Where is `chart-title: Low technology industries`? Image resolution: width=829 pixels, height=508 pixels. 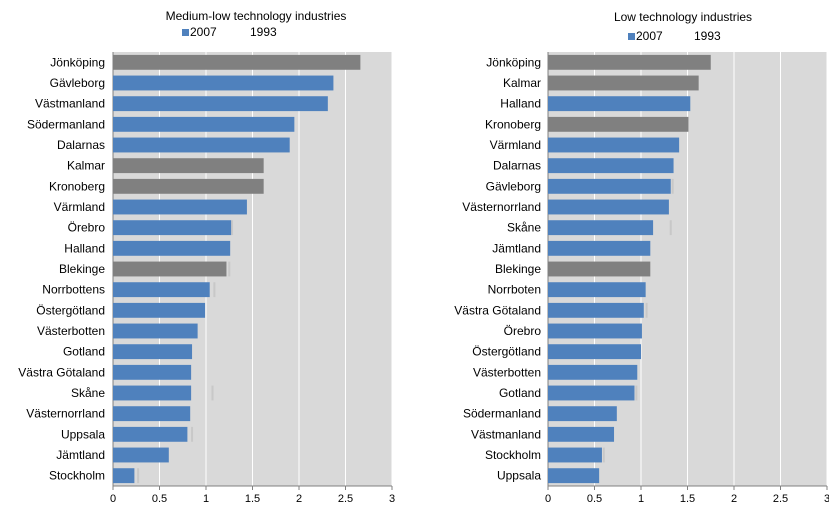 chart-title: Low technology industries is located at coordinates (683, 17).